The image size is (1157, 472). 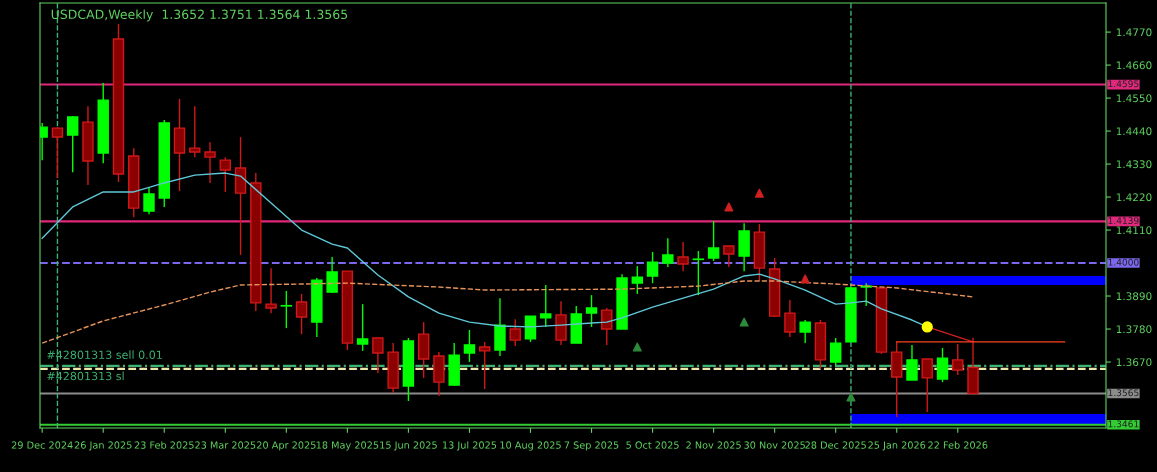 I want to click on x-tick-label: 18 May 2025, so click(x=347, y=446).